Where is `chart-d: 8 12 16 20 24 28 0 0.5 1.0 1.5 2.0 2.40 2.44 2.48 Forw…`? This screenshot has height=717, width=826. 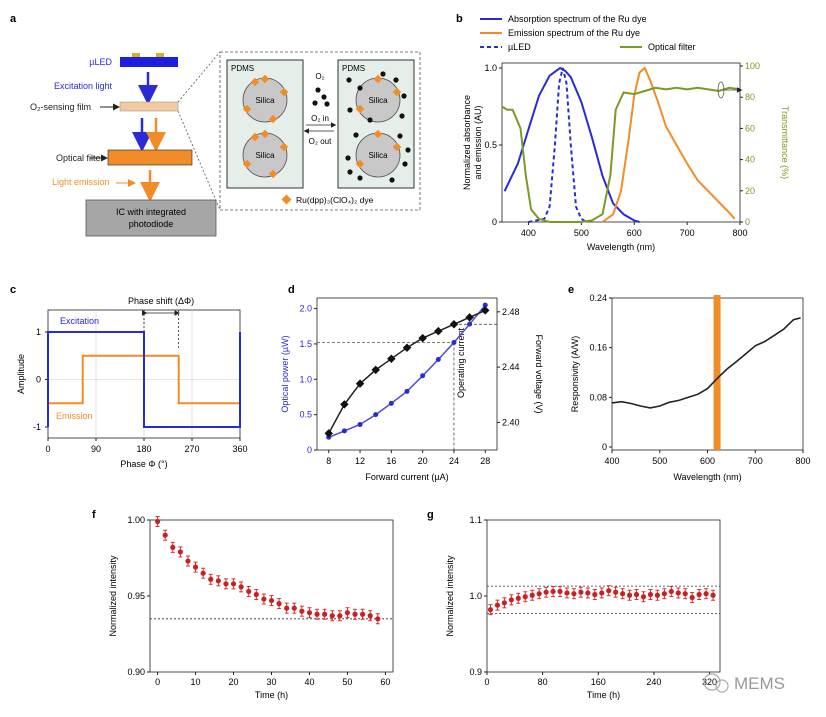
chart-d: 8 12 16 20 24 28 0 0.5 1.0 1.5 2.0 2.40 2.44 2.48 Forw… is located at coordinates (412, 389).